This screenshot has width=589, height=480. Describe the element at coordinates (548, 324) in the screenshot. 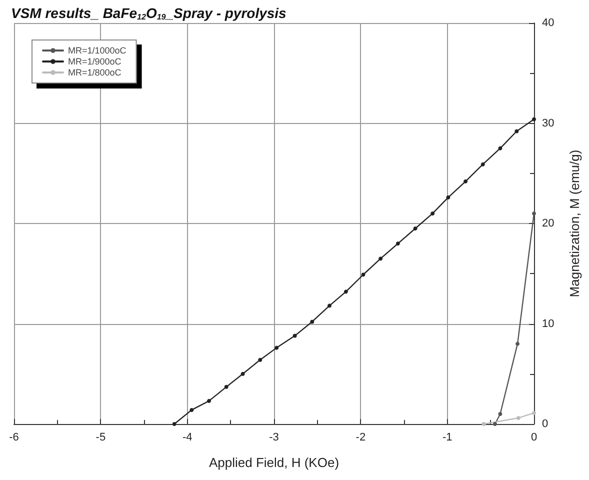

I see `y-tick-label: 10` at that location.